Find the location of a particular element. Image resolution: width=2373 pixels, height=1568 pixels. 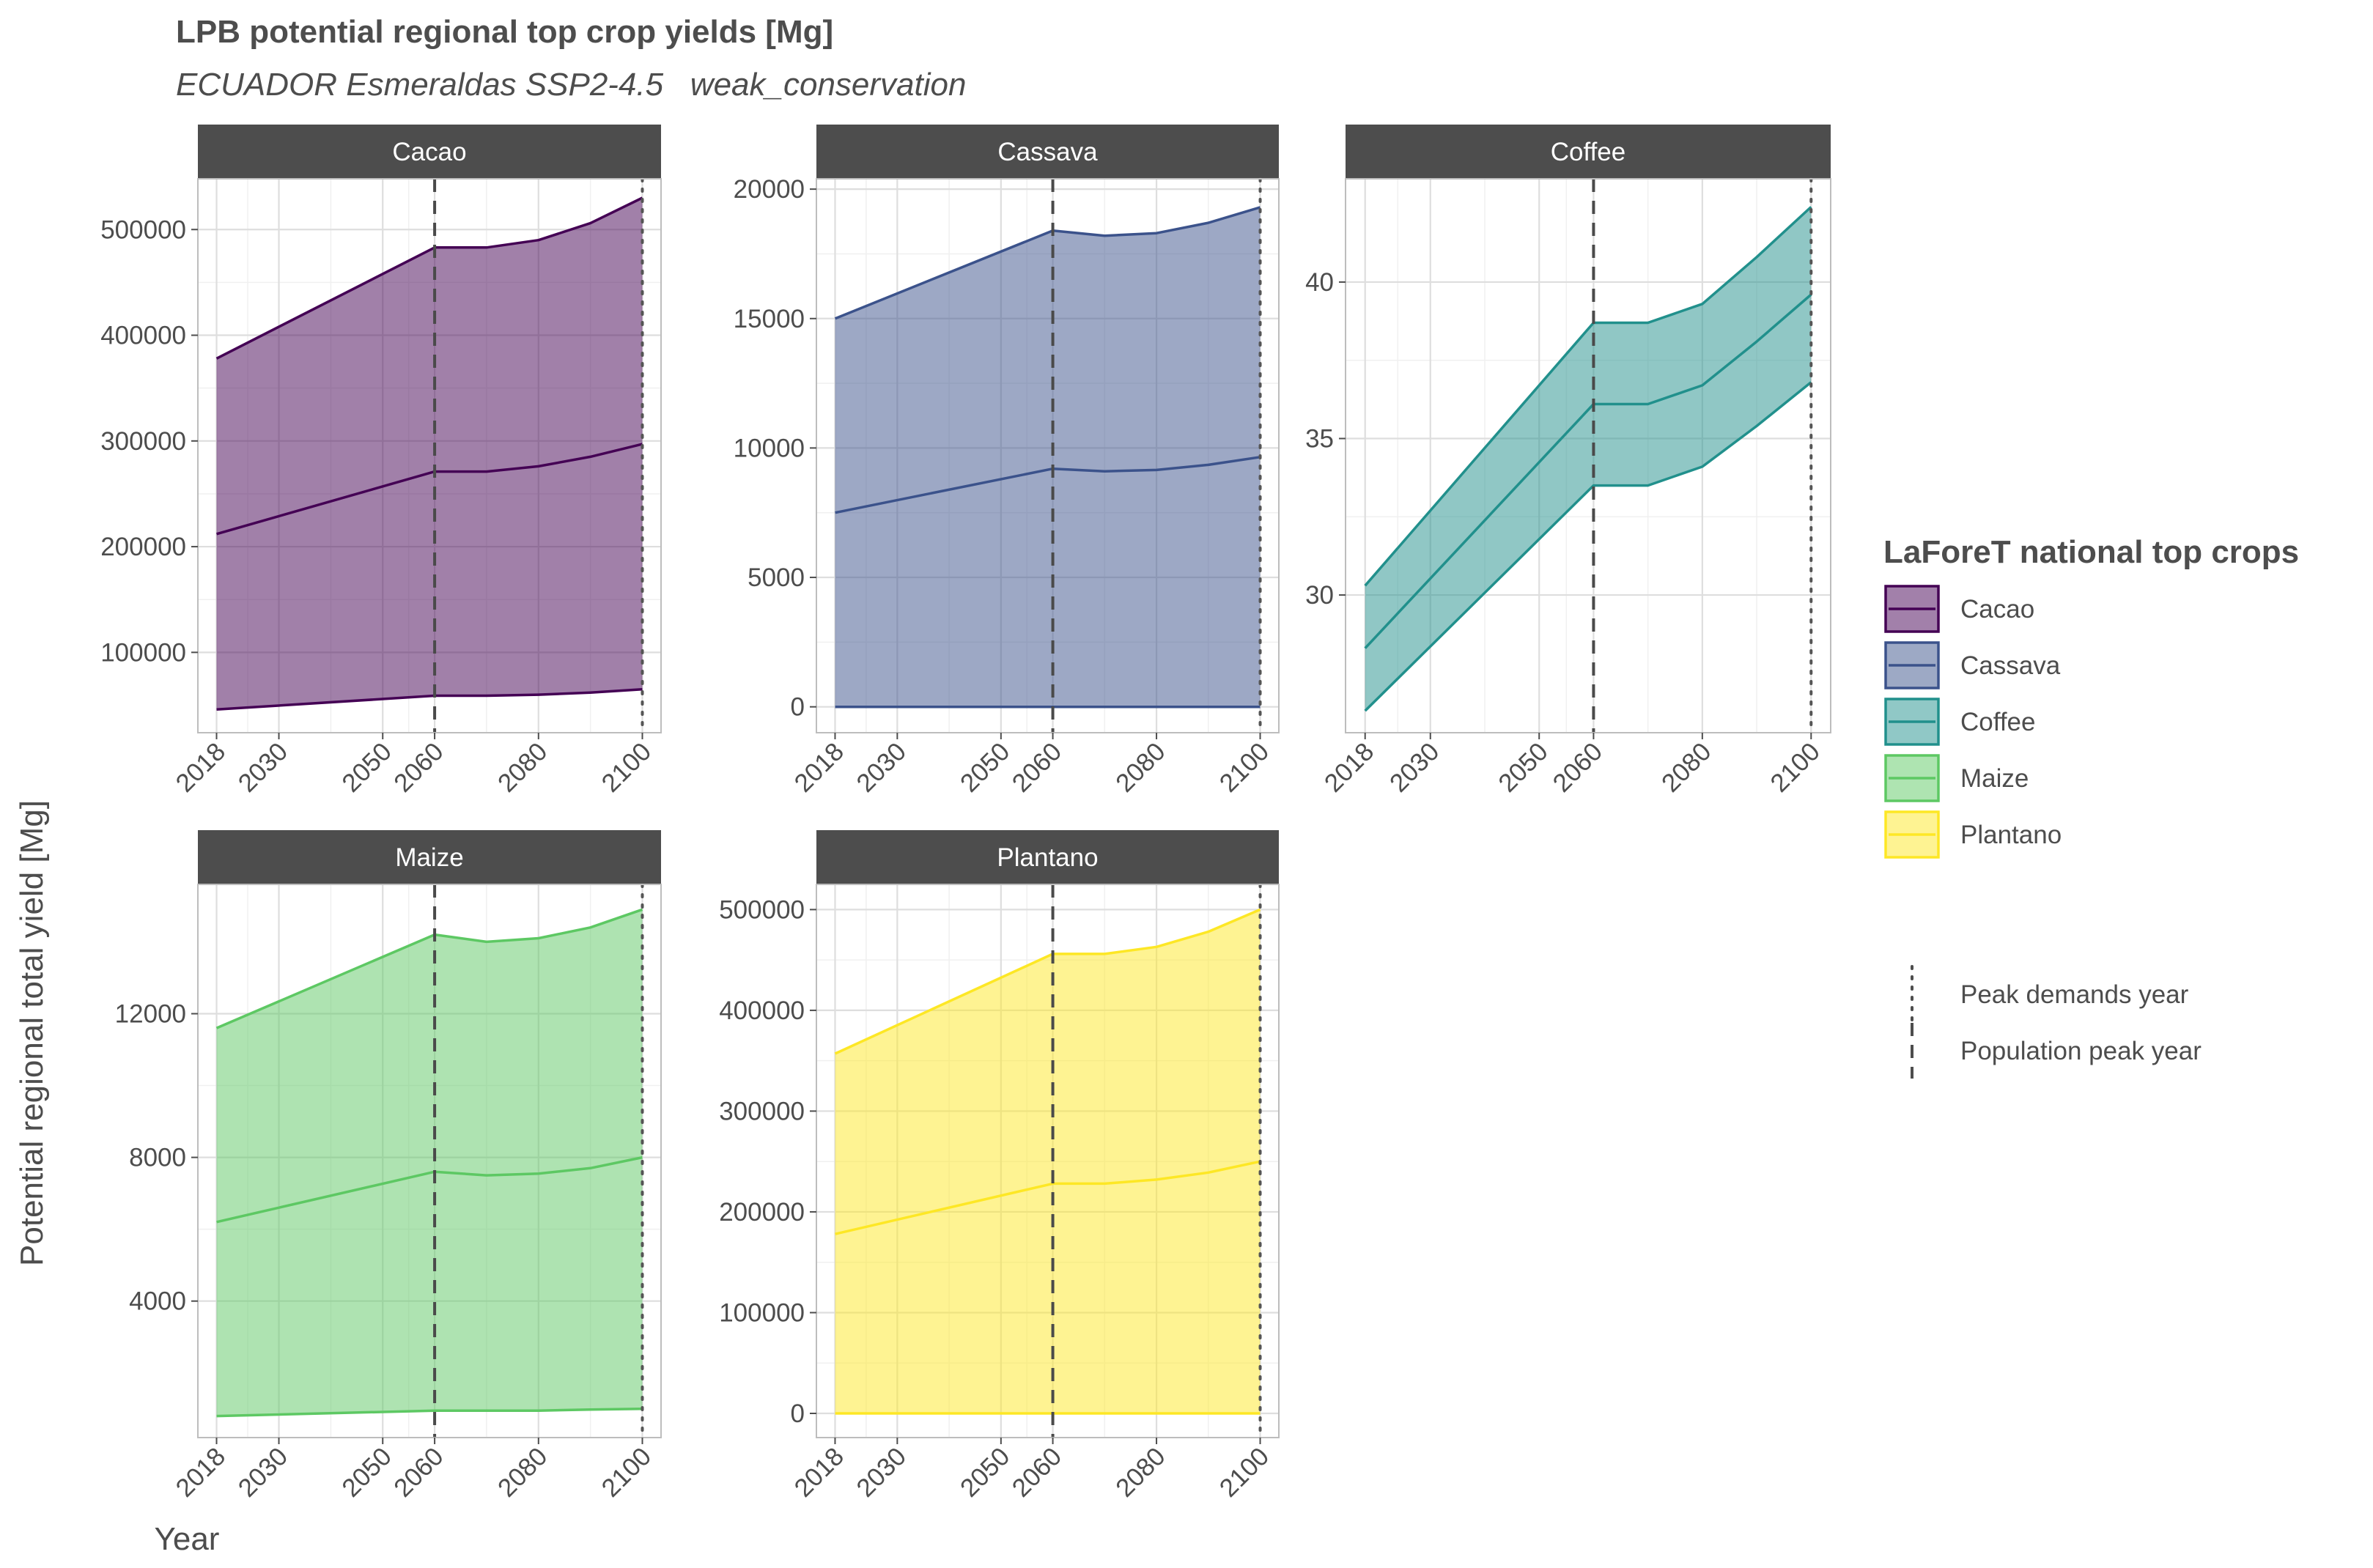

line-upper-plantano is located at coordinates (1047, 982).